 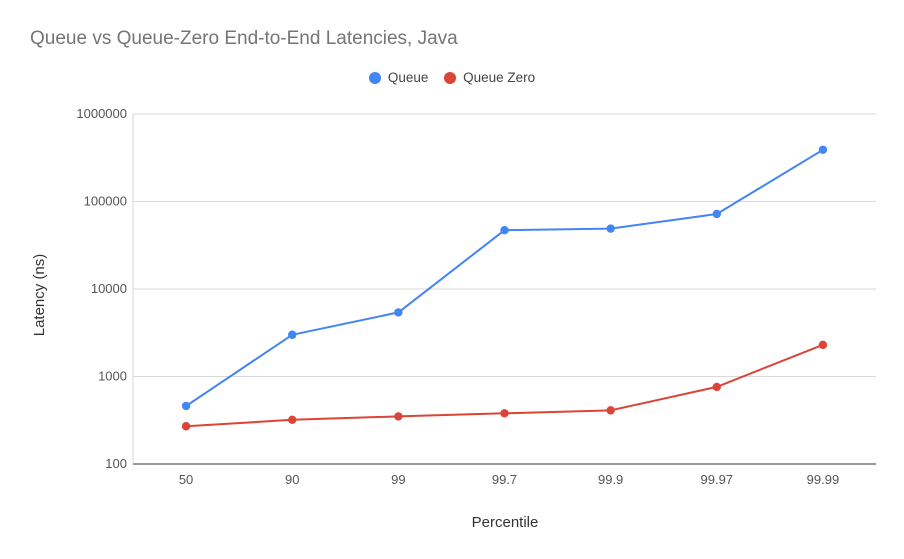 I want to click on x-tick-label: 99.99, so click(x=823, y=479).